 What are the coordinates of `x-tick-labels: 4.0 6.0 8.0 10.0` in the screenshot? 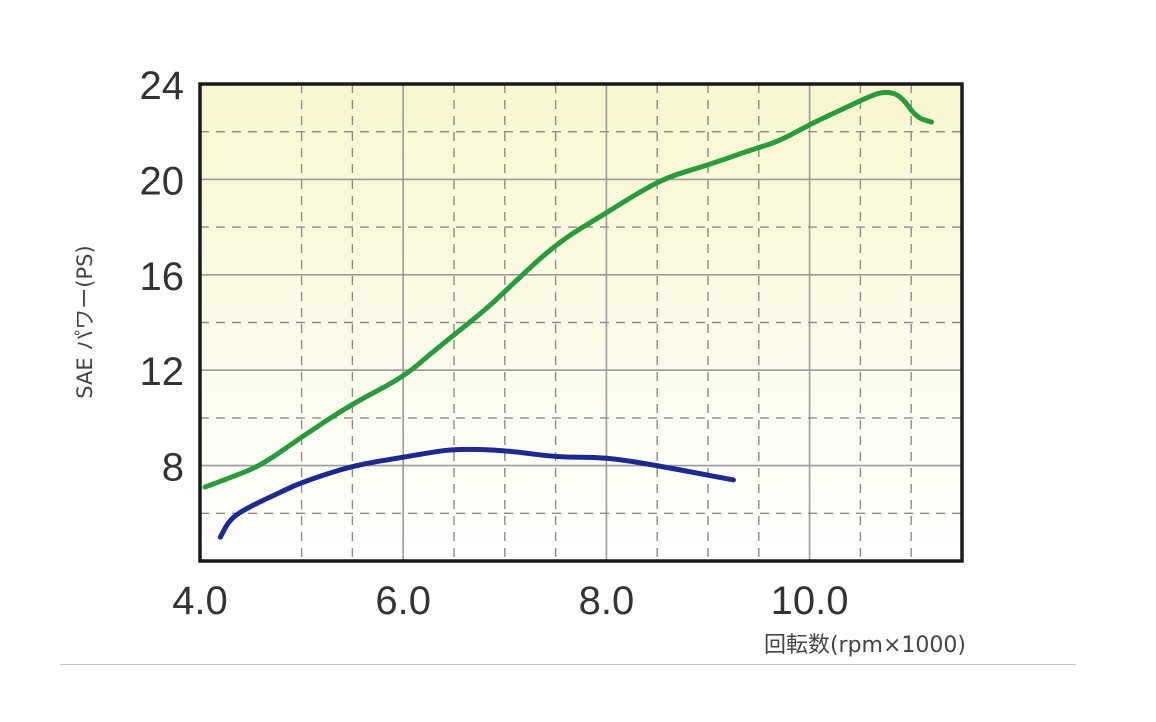 It's located at (510, 601).